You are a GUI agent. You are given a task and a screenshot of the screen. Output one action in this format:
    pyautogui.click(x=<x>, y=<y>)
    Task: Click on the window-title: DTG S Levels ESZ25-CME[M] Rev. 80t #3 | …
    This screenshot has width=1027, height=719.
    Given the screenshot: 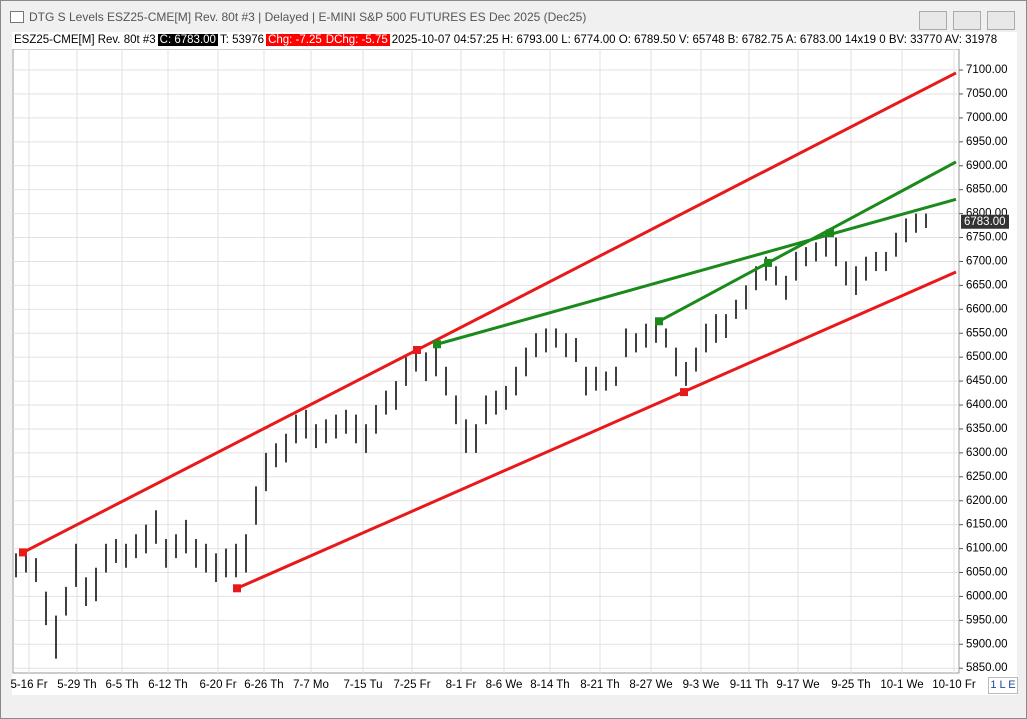 What is the action you would take?
    pyautogui.click(x=308, y=17)
    